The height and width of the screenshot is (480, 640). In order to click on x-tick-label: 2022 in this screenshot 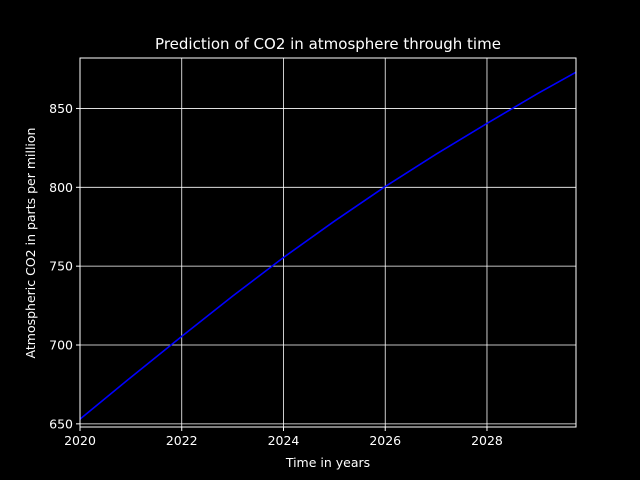, I will do `click(182, 440)`.